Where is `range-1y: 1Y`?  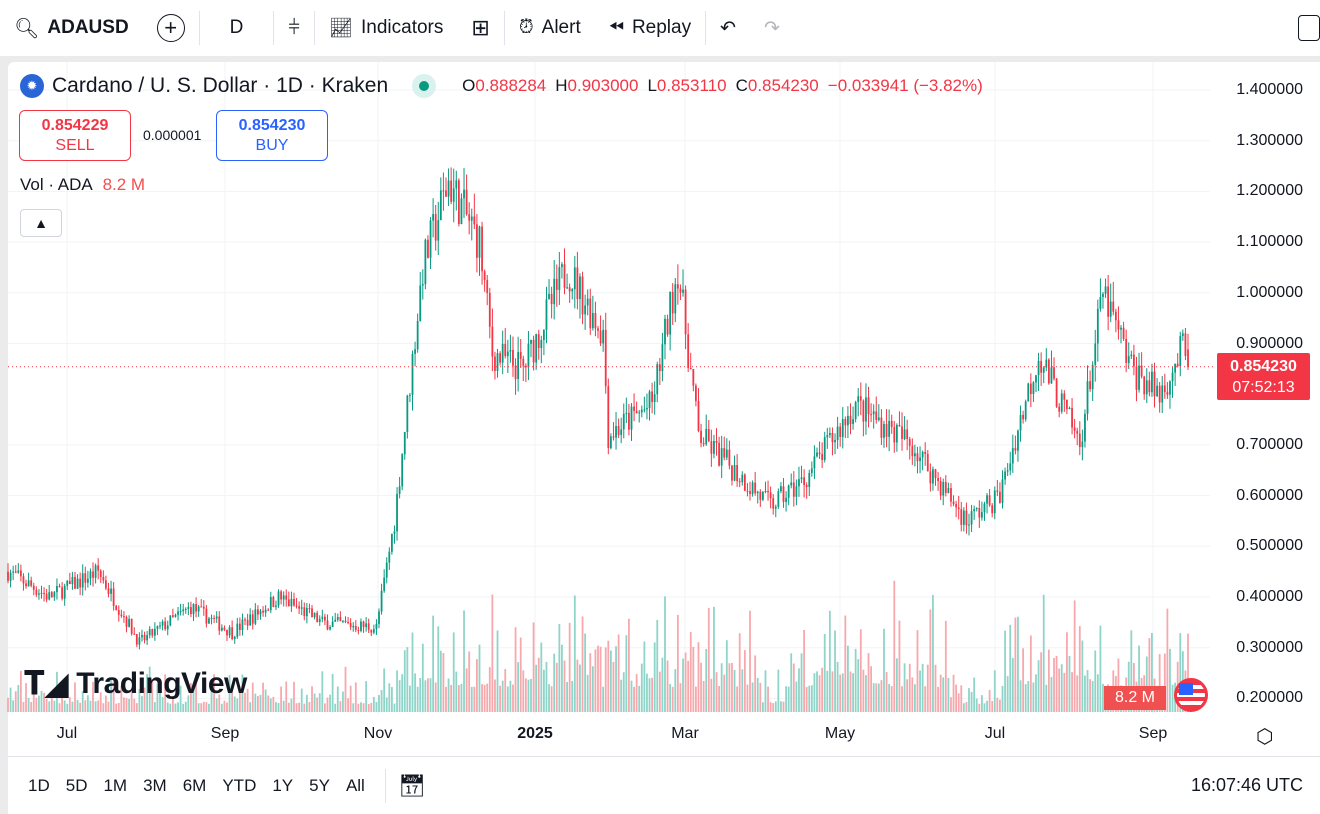
range-1y: 1Y is located at coordinates (283, 785).